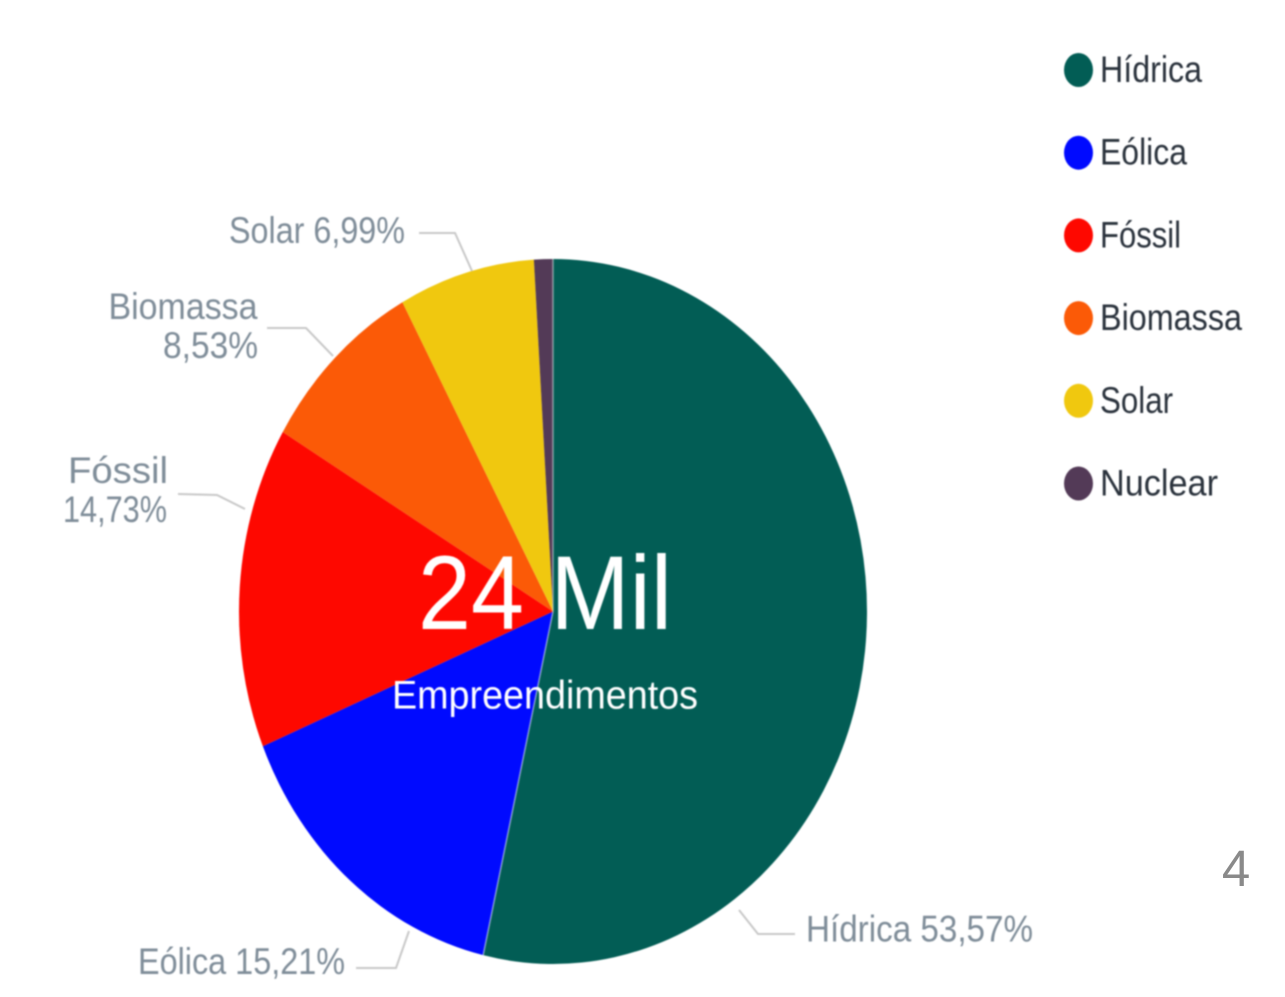 The height and width of the screenshot is (997, 1285). Describe the element at coordinates (1143, 152) in the screenshot. I see `svg-text: Eólica` at that location.